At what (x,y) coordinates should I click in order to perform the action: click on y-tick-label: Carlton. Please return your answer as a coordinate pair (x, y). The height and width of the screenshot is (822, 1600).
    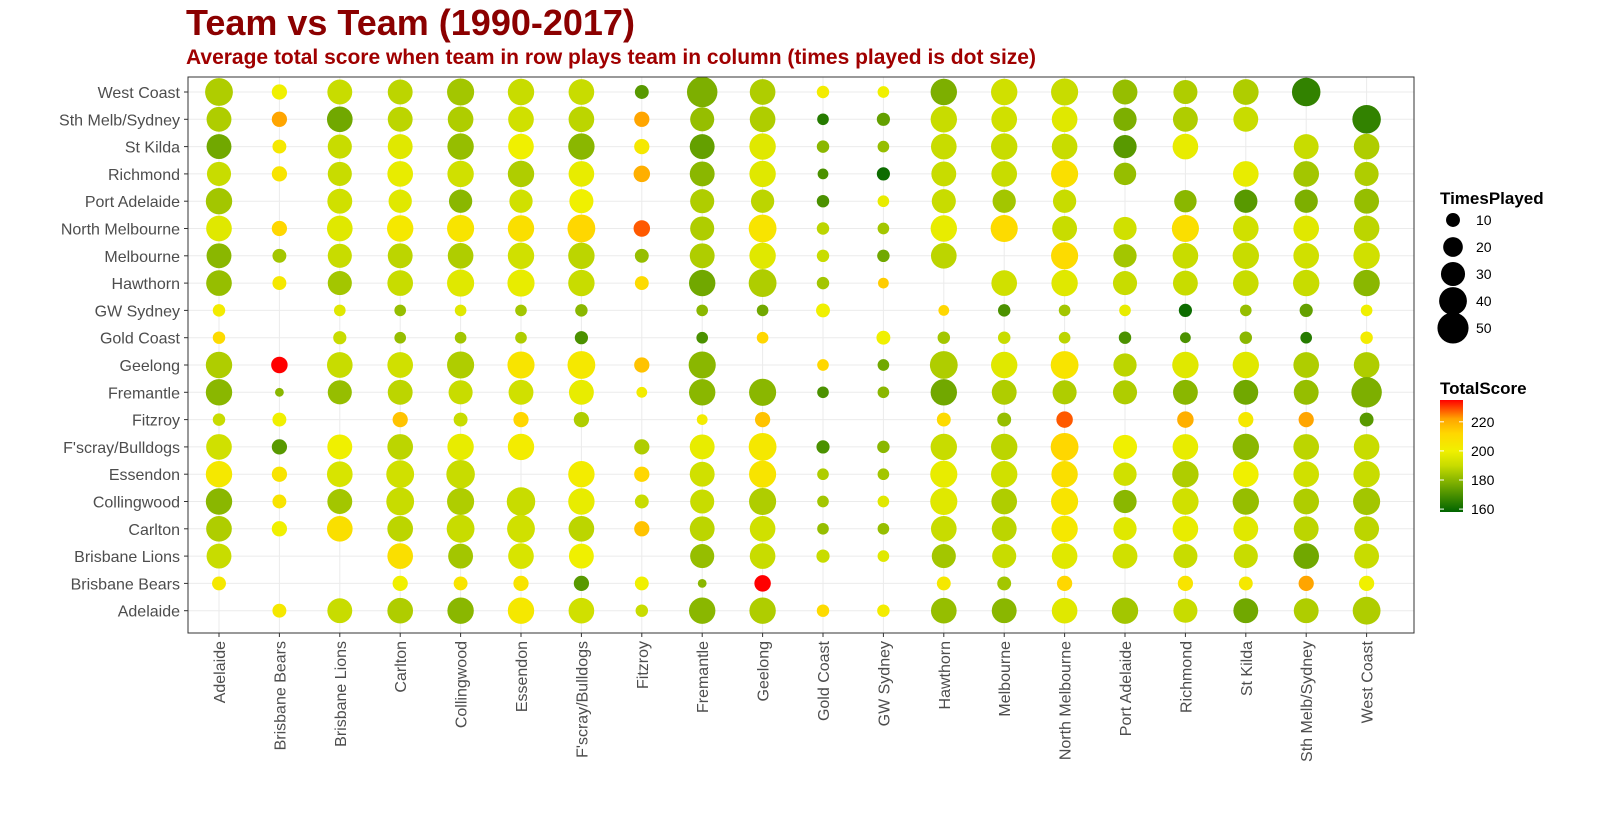
    Looking at the image, I should click on (154, 530).